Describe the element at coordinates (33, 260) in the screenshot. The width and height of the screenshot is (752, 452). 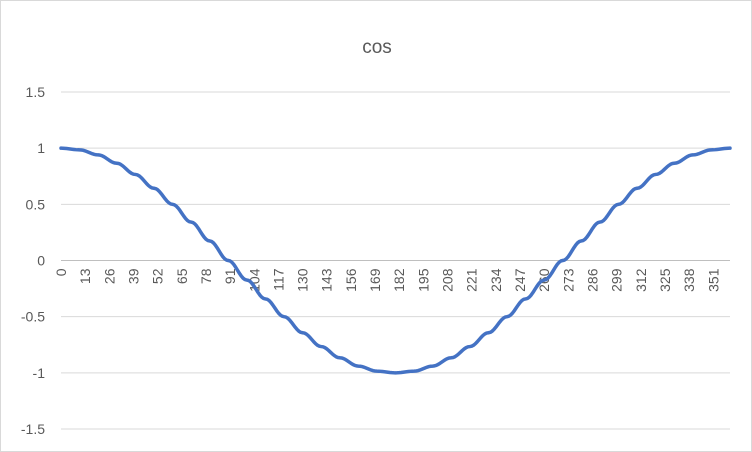
I see `y-axis-tick-labels: 1.5 1 0.5 0 -0.5 -1 -1.5` at that location.